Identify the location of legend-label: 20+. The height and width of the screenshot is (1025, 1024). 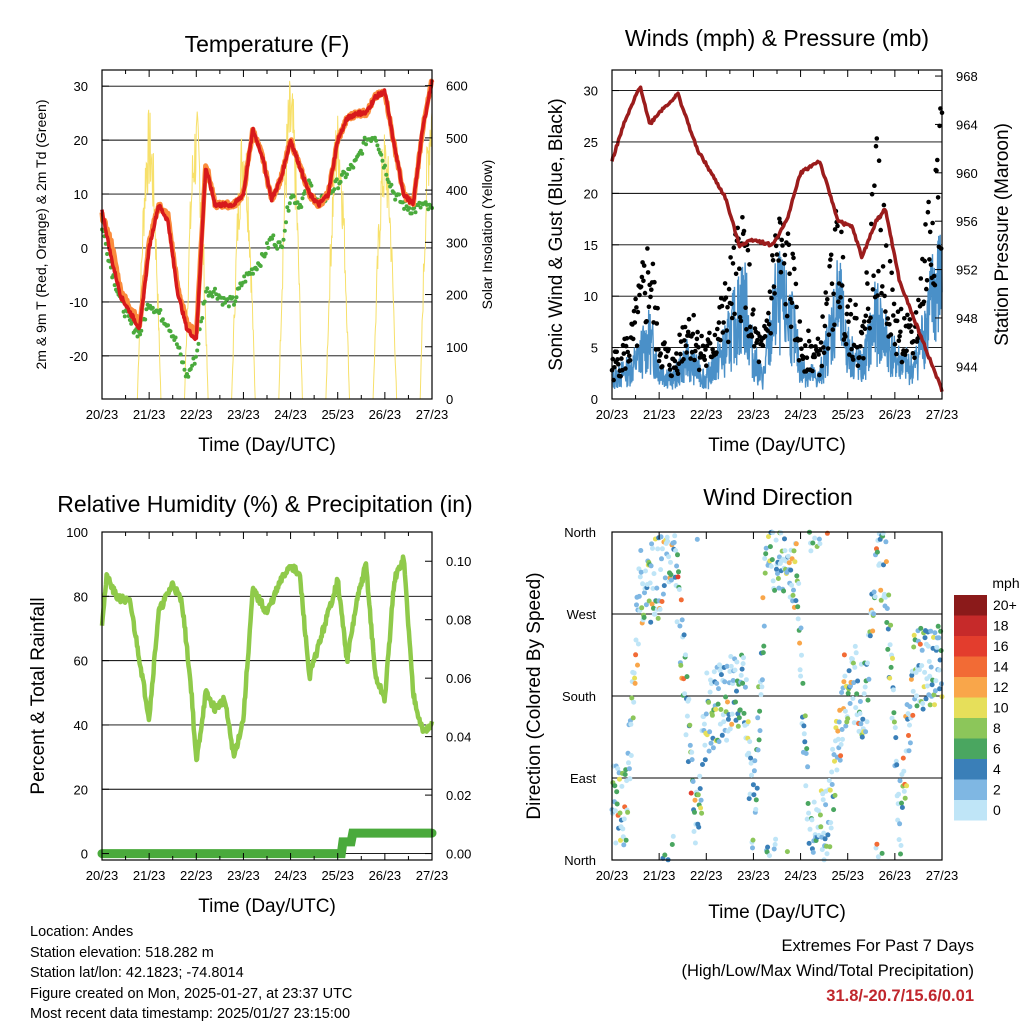
(1005, 605).